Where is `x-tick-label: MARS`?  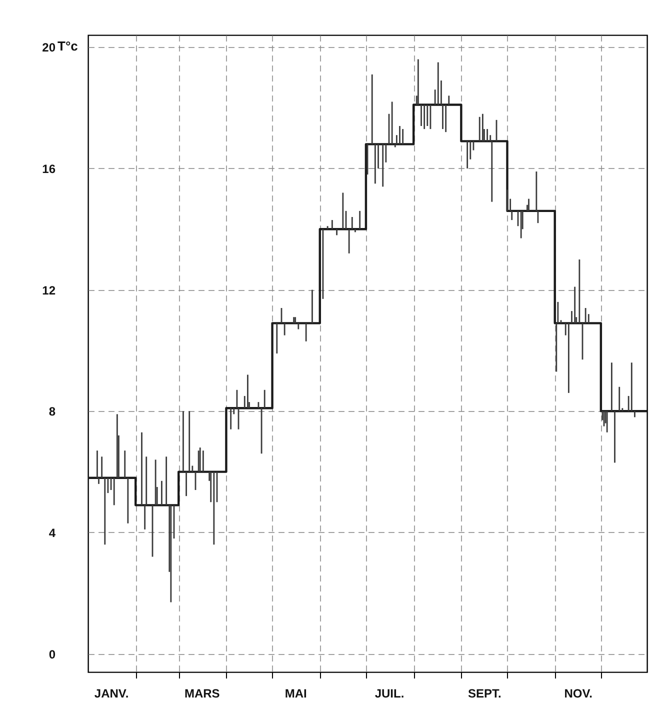
x-tick-label: MARS is located at coordinates (202, 693).